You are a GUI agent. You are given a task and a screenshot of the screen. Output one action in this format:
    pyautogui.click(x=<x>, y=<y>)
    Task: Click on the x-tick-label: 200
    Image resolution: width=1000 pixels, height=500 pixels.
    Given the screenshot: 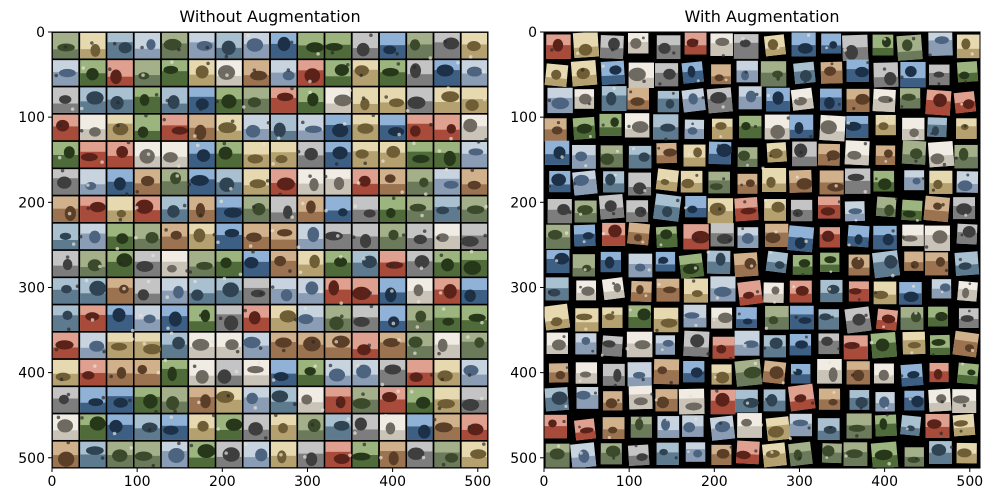 What is the action you would take?
    pyautogui.click(x=714, y=482)
    